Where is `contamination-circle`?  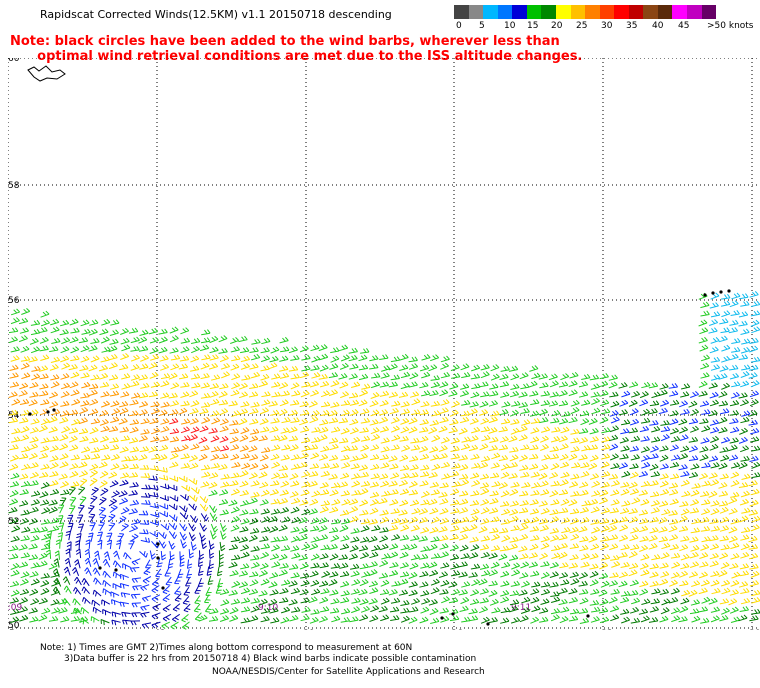 contamination-circle is located at coordinates (453, 614).